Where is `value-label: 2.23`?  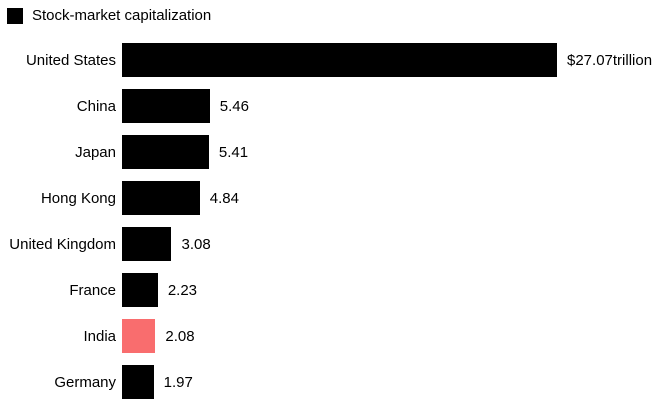
value-label: 2.23 is located at coordinates (182, 290).